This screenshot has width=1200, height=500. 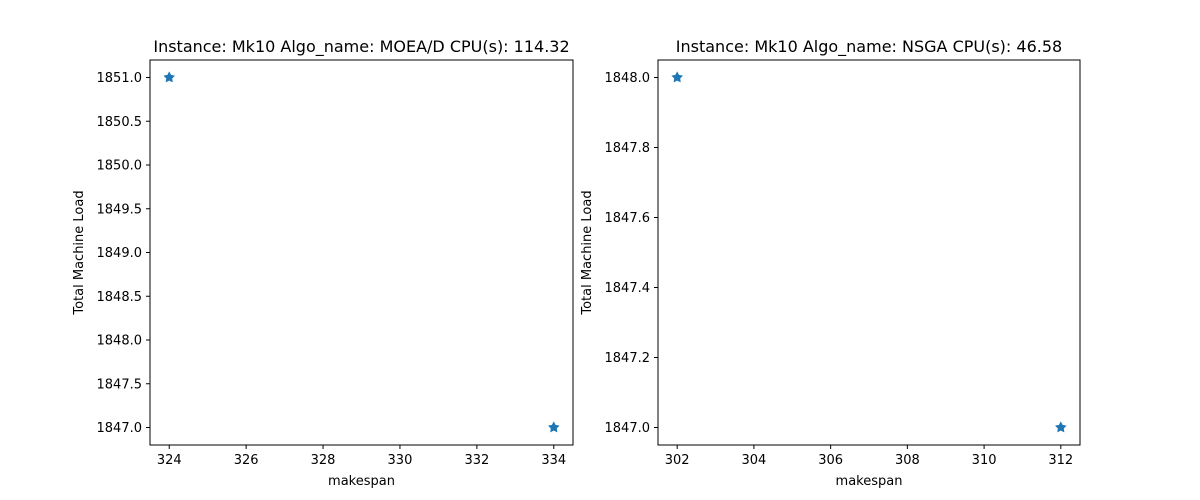 I want to click on y-tick-label: 1848.5, so click(x=120, y=297).